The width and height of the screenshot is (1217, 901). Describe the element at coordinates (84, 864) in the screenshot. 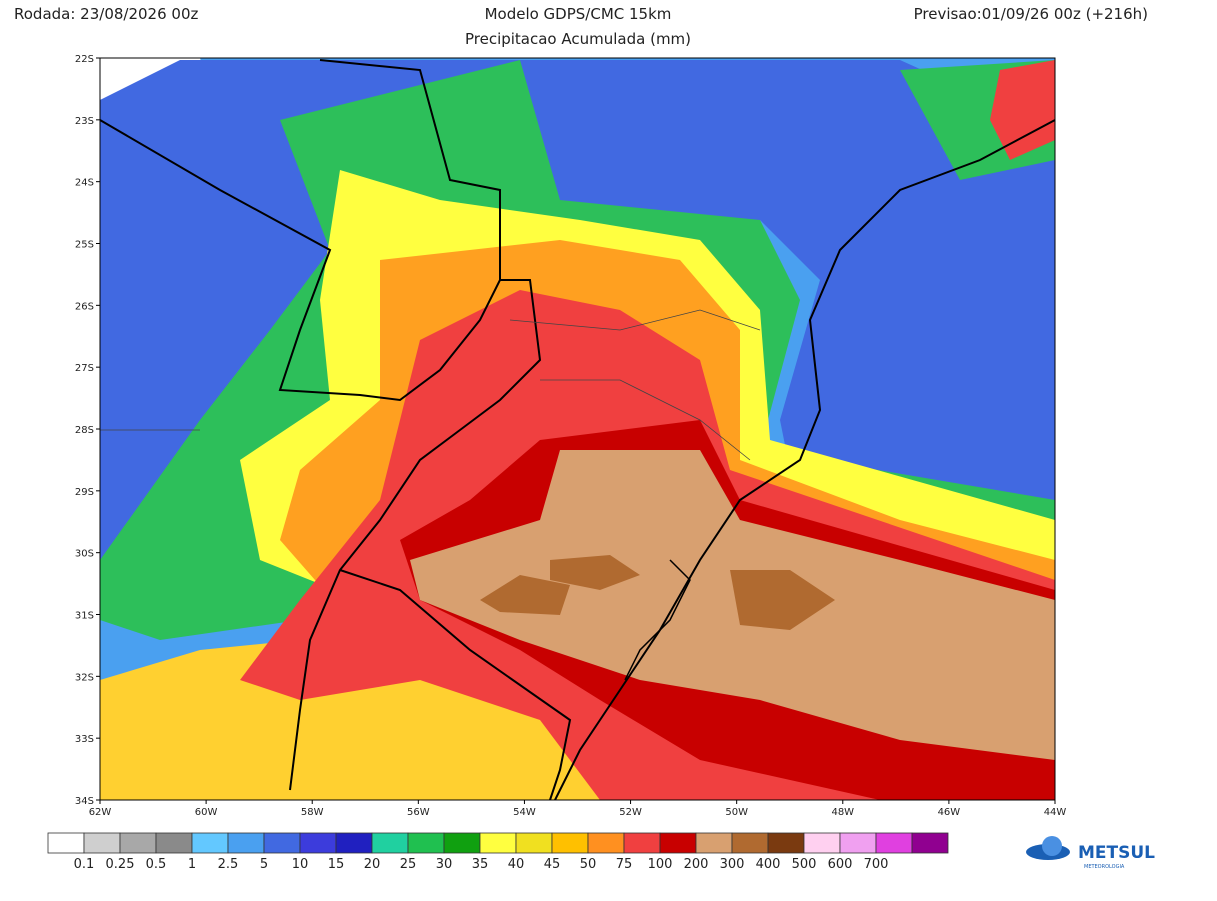

I see `legend-label: 0.1` at that location.